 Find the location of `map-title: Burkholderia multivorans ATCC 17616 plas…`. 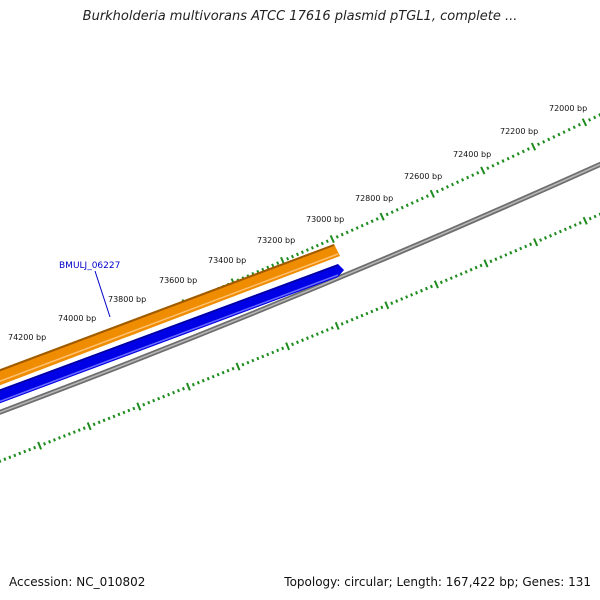

map-title: Burkholderia multivorans ATCC 17616 plas… is located at coordinates (300, 16).